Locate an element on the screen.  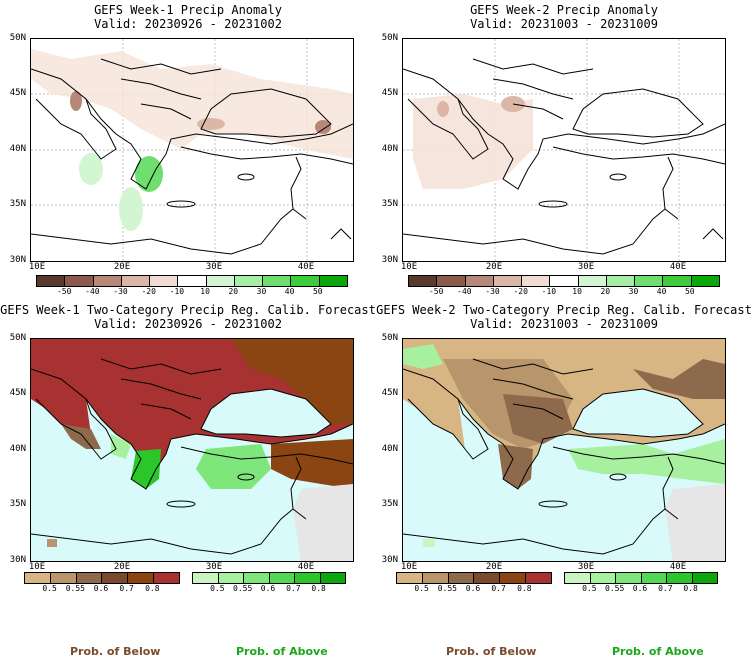
panel-title: GEFS Week-1 Precip Anomaly is located at coordinates (188, 10).